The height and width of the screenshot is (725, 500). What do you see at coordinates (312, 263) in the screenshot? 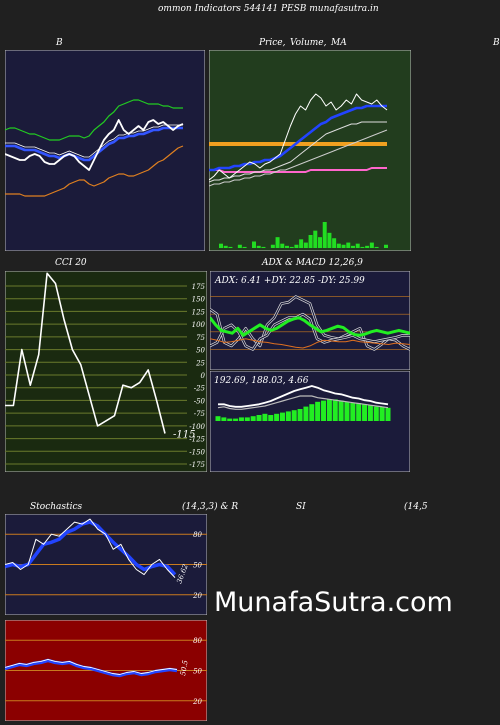
I see `adx-title: ADX & MACD 12,26,9` at bounding box center [312, 263].